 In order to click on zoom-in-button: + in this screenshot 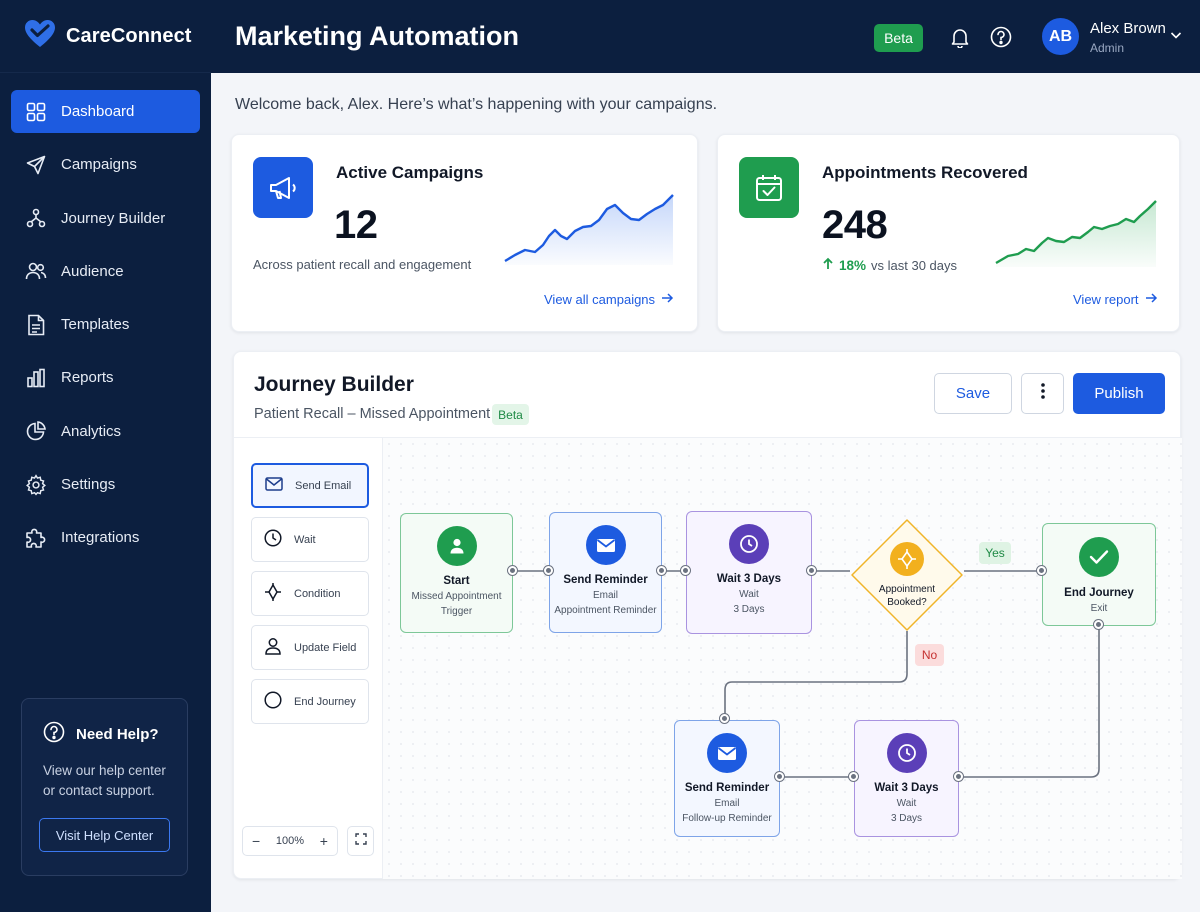, I will do `click(323, 841)`.